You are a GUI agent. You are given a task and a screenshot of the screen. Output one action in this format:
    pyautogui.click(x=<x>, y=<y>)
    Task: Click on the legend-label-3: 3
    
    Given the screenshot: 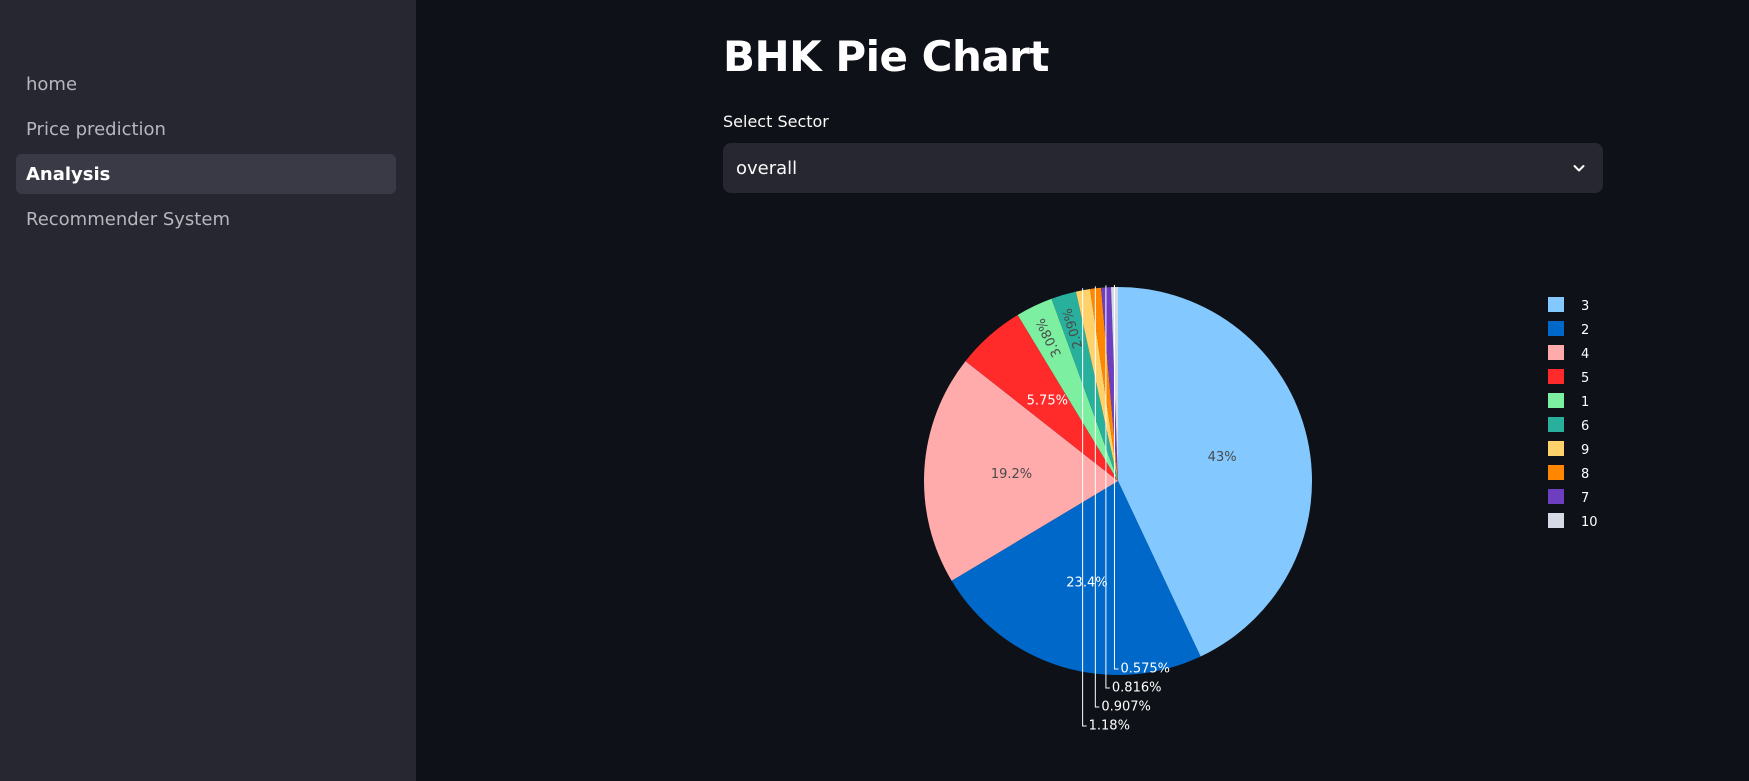 What is the action you would take?
    pyautogui.click(x=1585, y=306)
    